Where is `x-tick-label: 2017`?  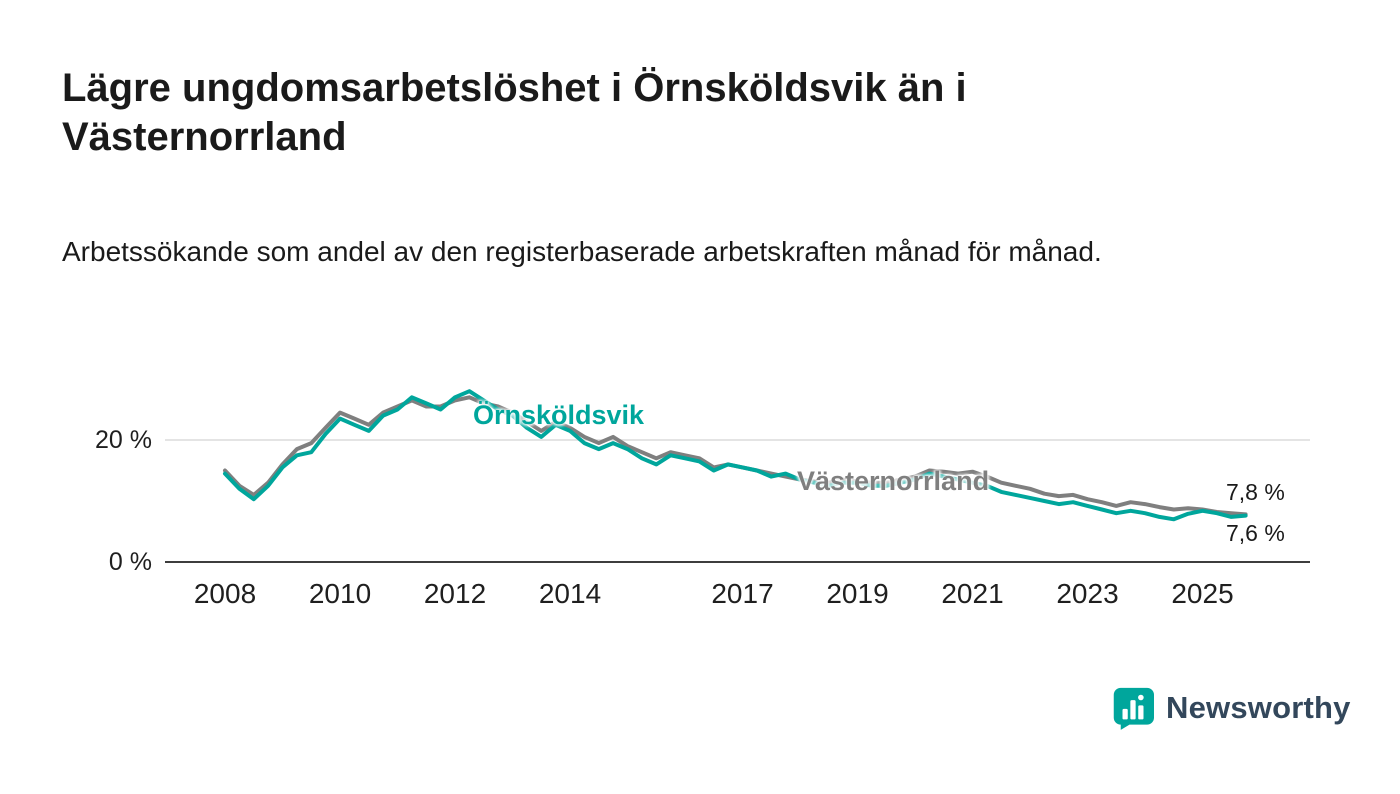 x-tick-label: 2017 is located at coordinates (742, 593).